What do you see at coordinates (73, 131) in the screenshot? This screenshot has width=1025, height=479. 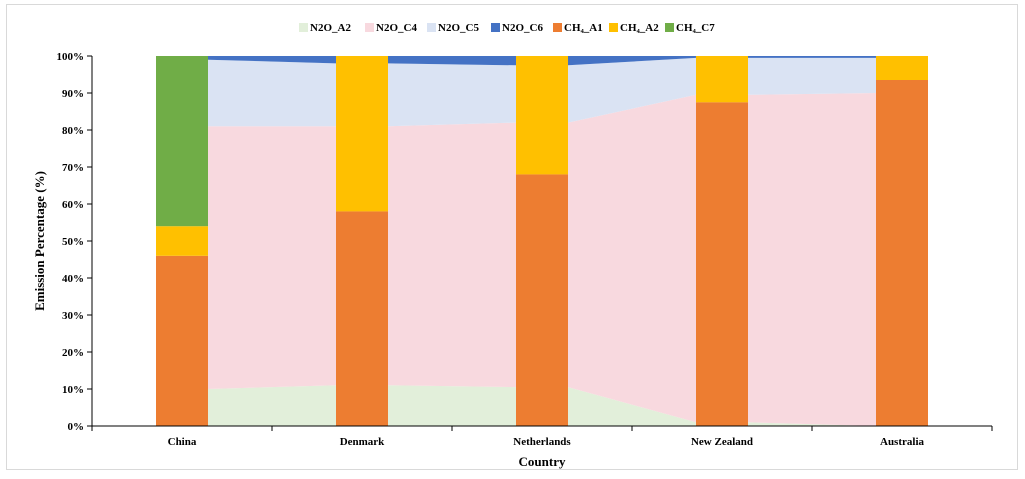 I see `y-tick-label: 80%` at bounding box center [73, 131].